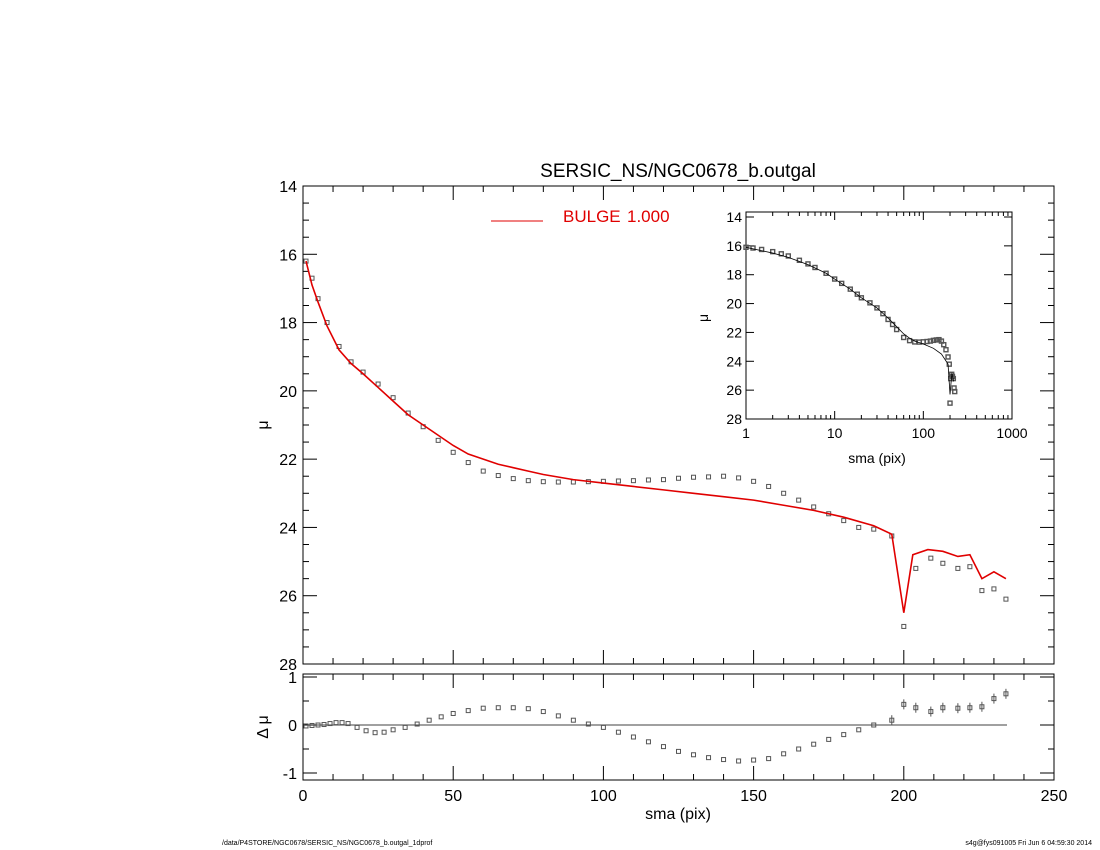 Image resolution: width=1100 pixels, height=850 pixels. I want to click on residual-data-markers, so click(656, 726).